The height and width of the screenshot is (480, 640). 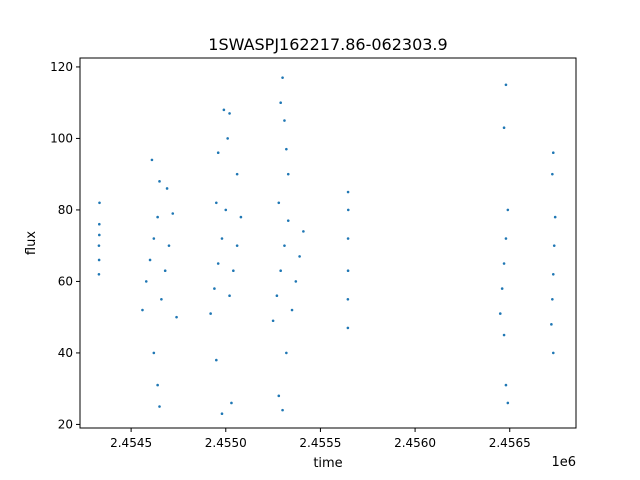 I want to click on y-tick-label: 100, so click(x=61, y=138).